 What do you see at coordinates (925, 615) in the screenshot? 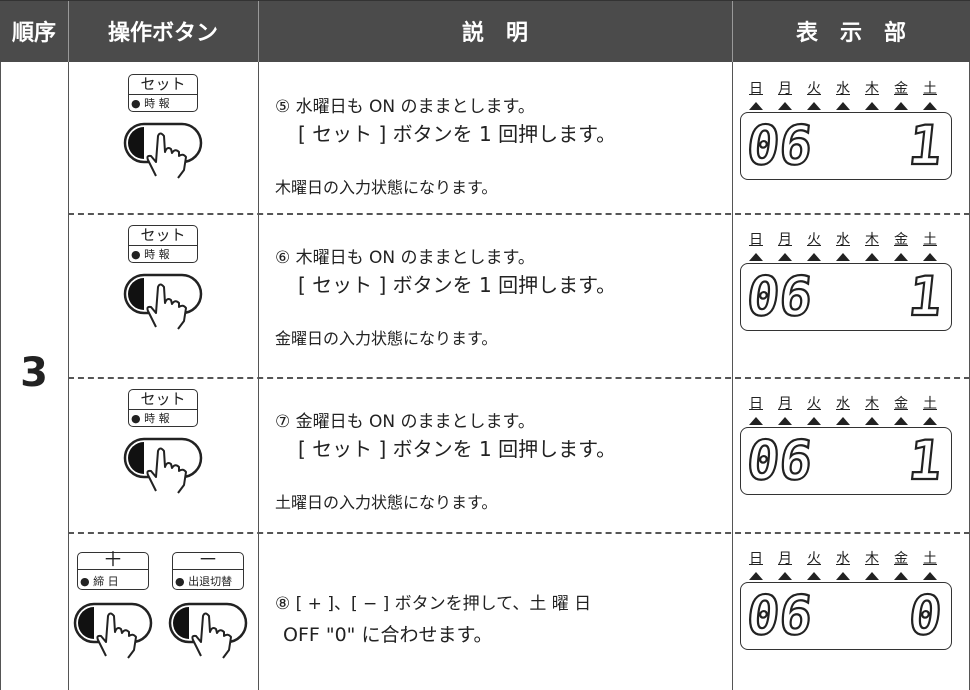
I see `lcd-digit: 0` at bounding box center [925, 615].